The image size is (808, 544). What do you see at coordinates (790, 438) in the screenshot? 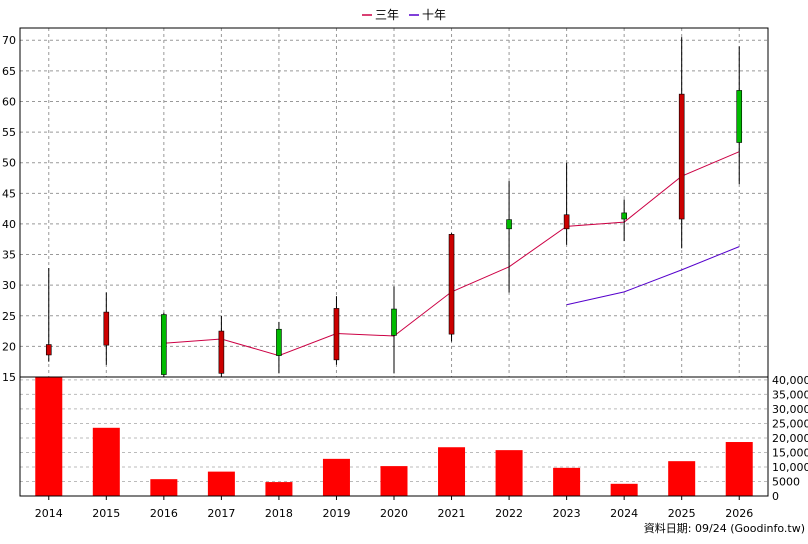
I see `volume-tick-label: 20,000` at bounding box center [790, 438].